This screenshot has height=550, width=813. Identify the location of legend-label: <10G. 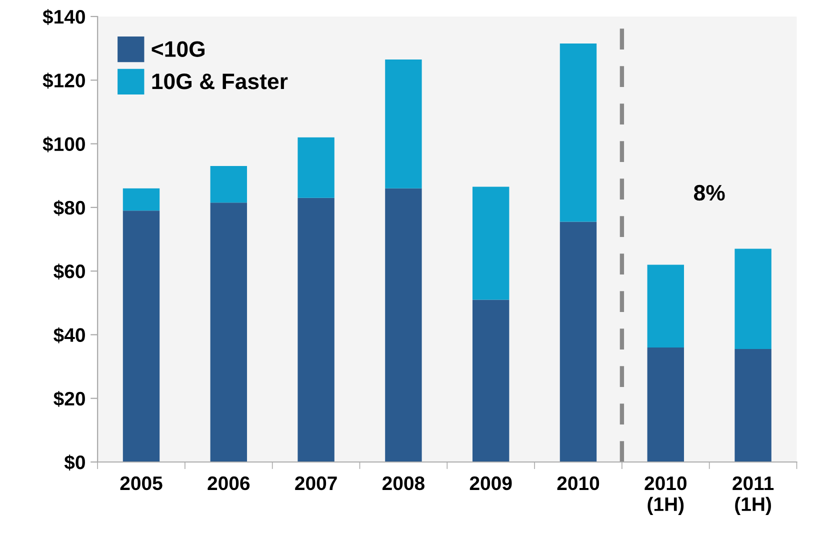
(178, 49).